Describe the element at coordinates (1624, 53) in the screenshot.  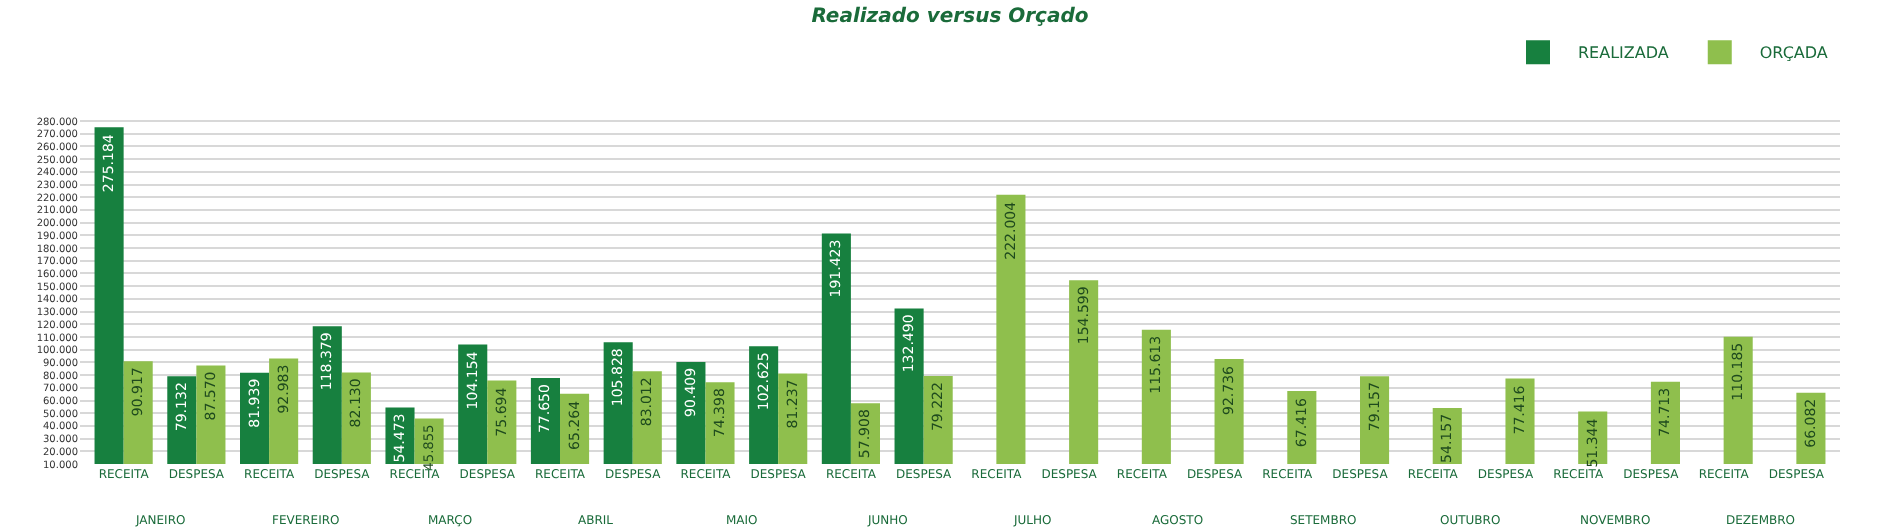
I see `legend-label: REALIZADA` at that location.